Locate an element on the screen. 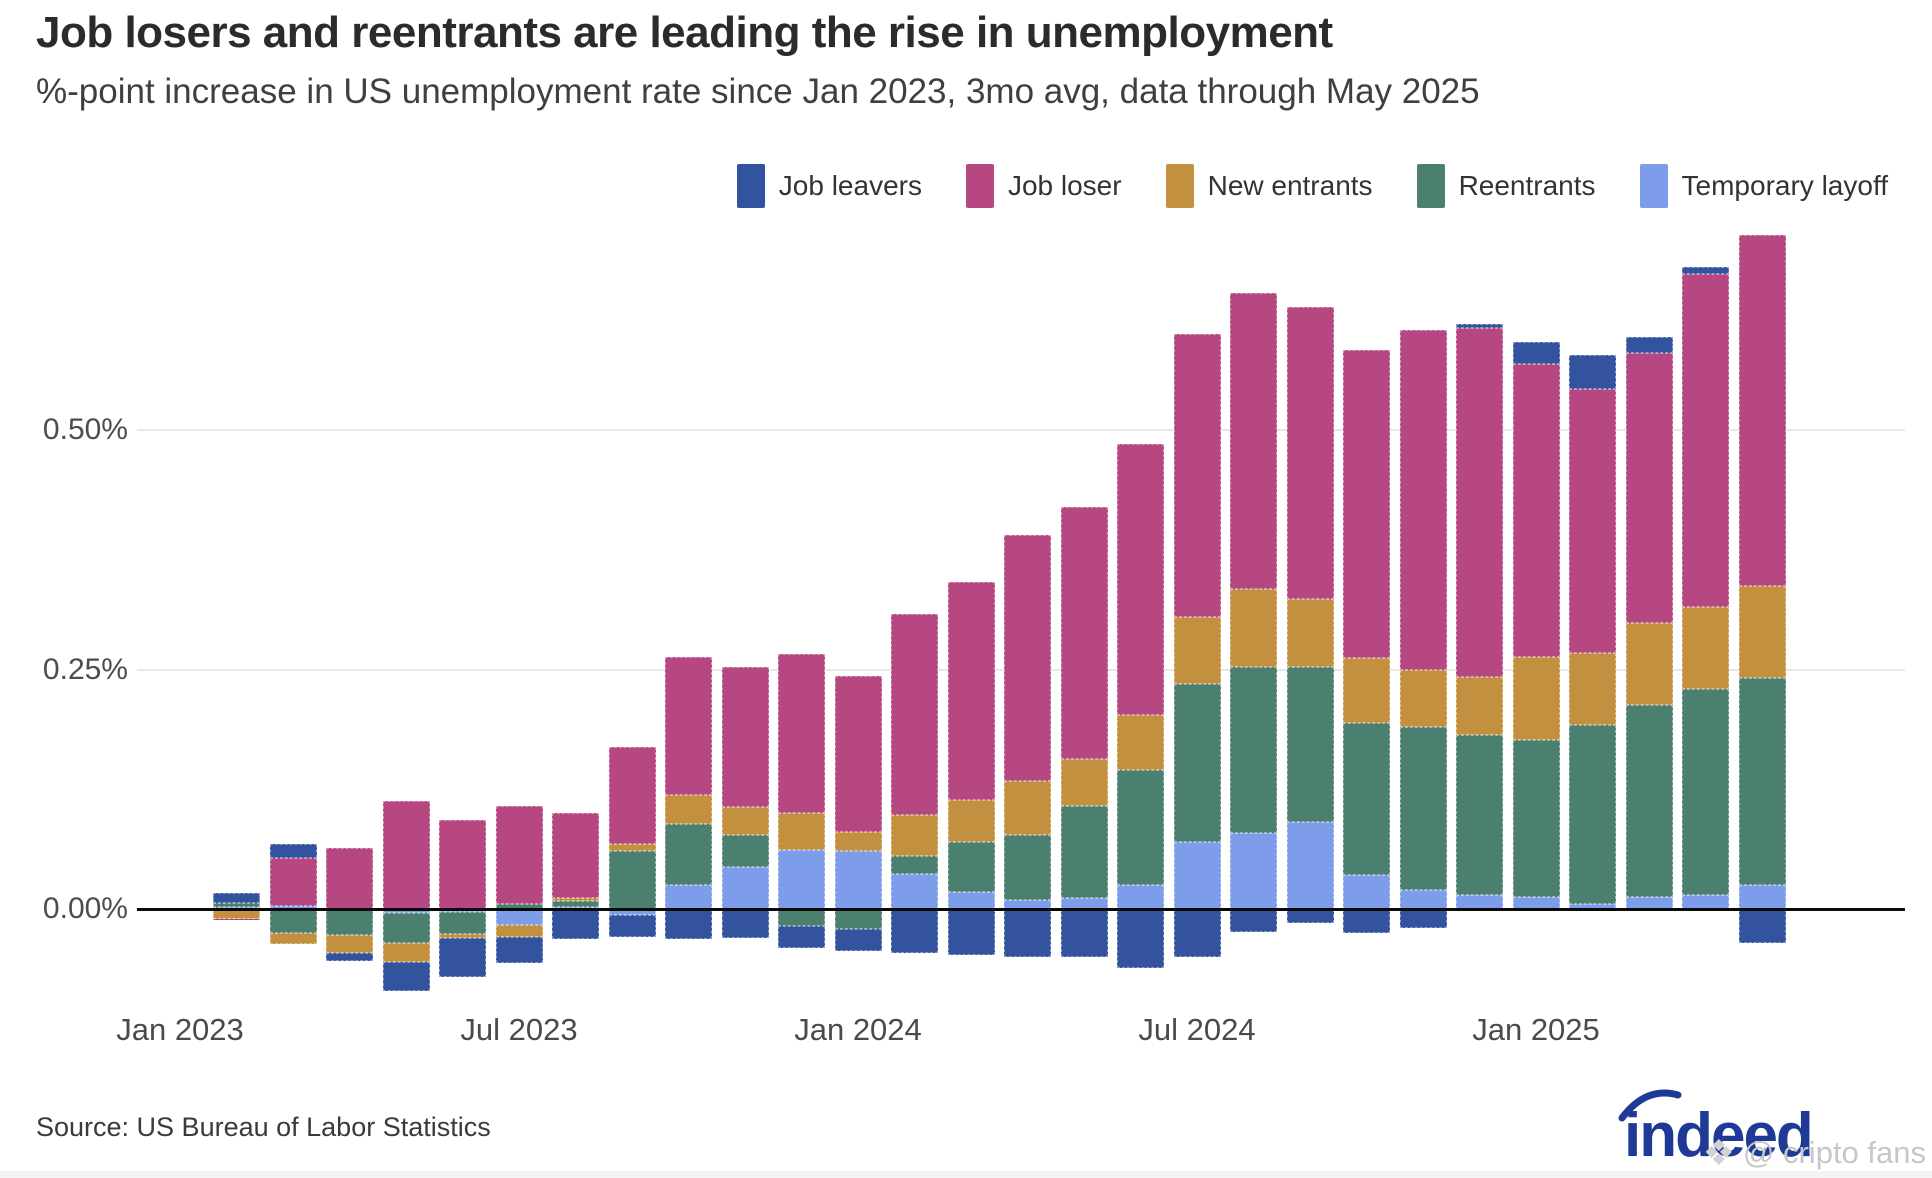 Image resolution: width=1932 pixels, height=1178 pixels. legend-item-temporary-layoff: Temporary layoff is located at coordinates (1763, 186).